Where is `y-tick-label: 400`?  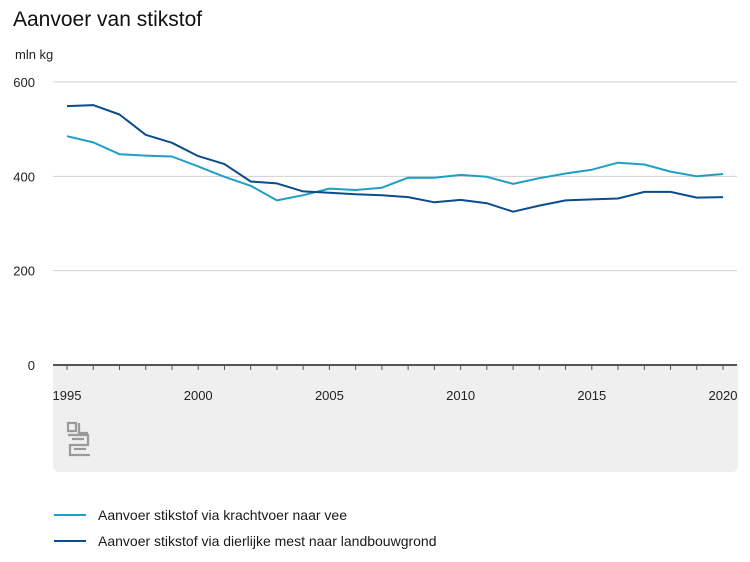 y-tick-label: 400 is located at coordinates (24, 176).